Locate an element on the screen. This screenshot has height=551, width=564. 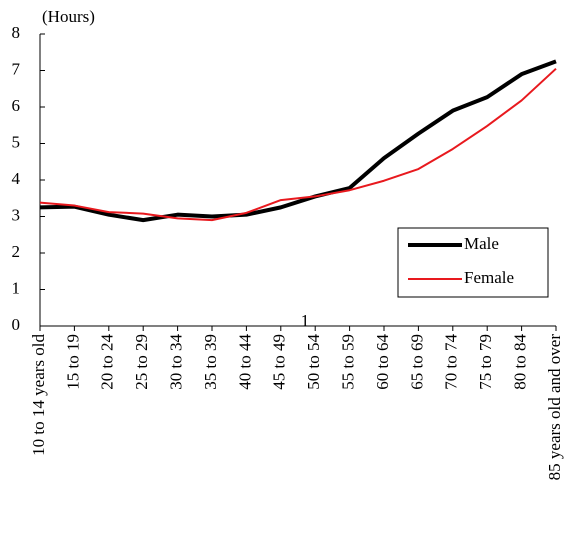
y-tick-label: 6 is located at coordinates (16, 105).